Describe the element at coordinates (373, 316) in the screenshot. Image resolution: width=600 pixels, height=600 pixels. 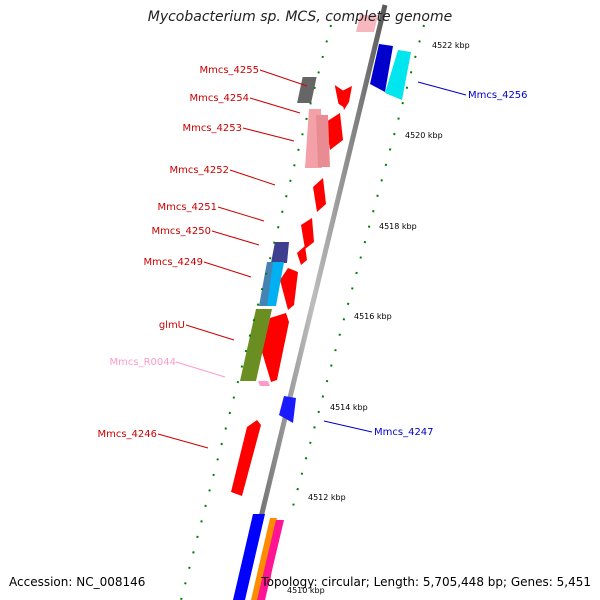
I see `tick-label-4516: 4516 kbp` at that location.